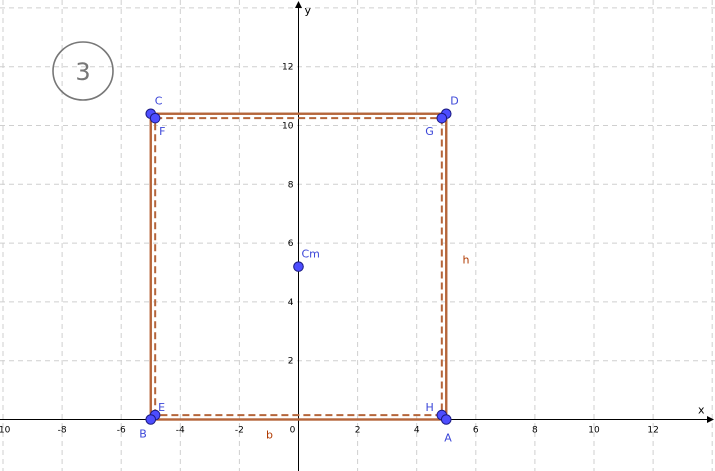  Describe the element at coordinates (430, 407) in the screenshot. I see `point-label-h: H` at that location.